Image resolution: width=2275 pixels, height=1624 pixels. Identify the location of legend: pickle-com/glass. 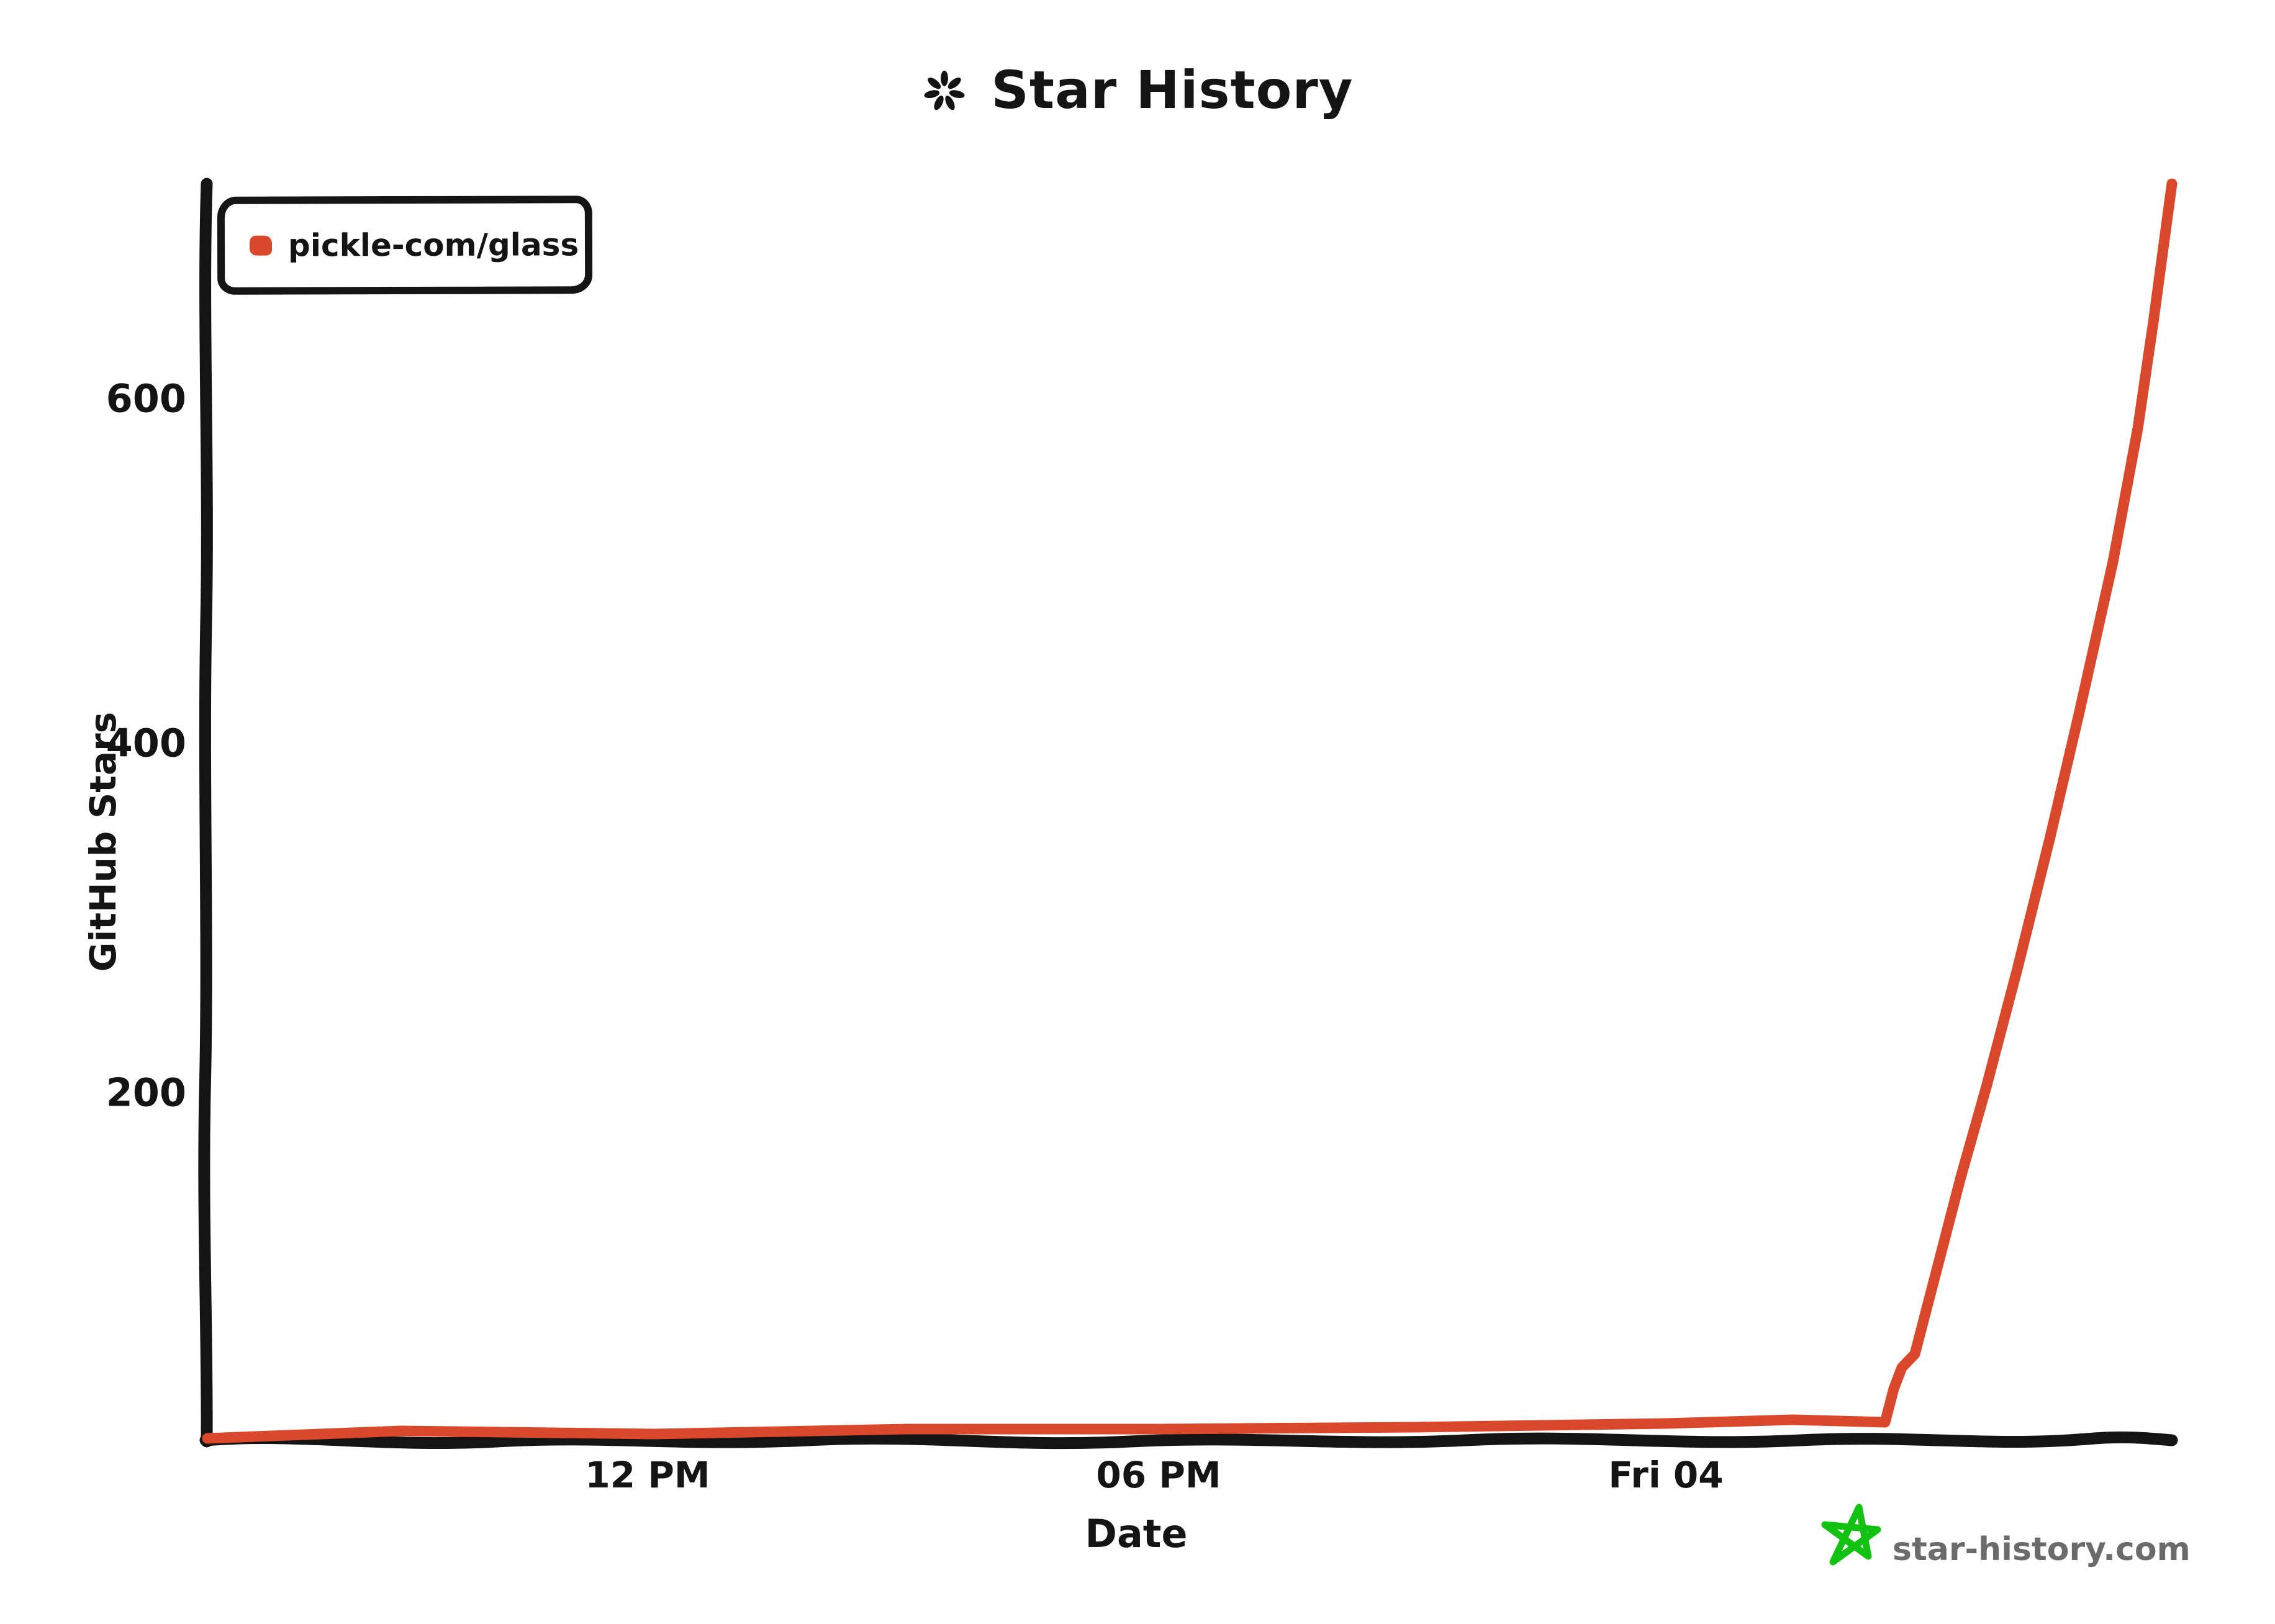
(405, 245).